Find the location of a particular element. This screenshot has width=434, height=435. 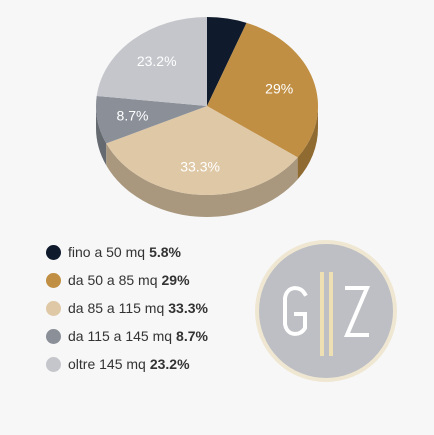

pie-slice-oltre-145-mq is located at coordinates (151, 61).